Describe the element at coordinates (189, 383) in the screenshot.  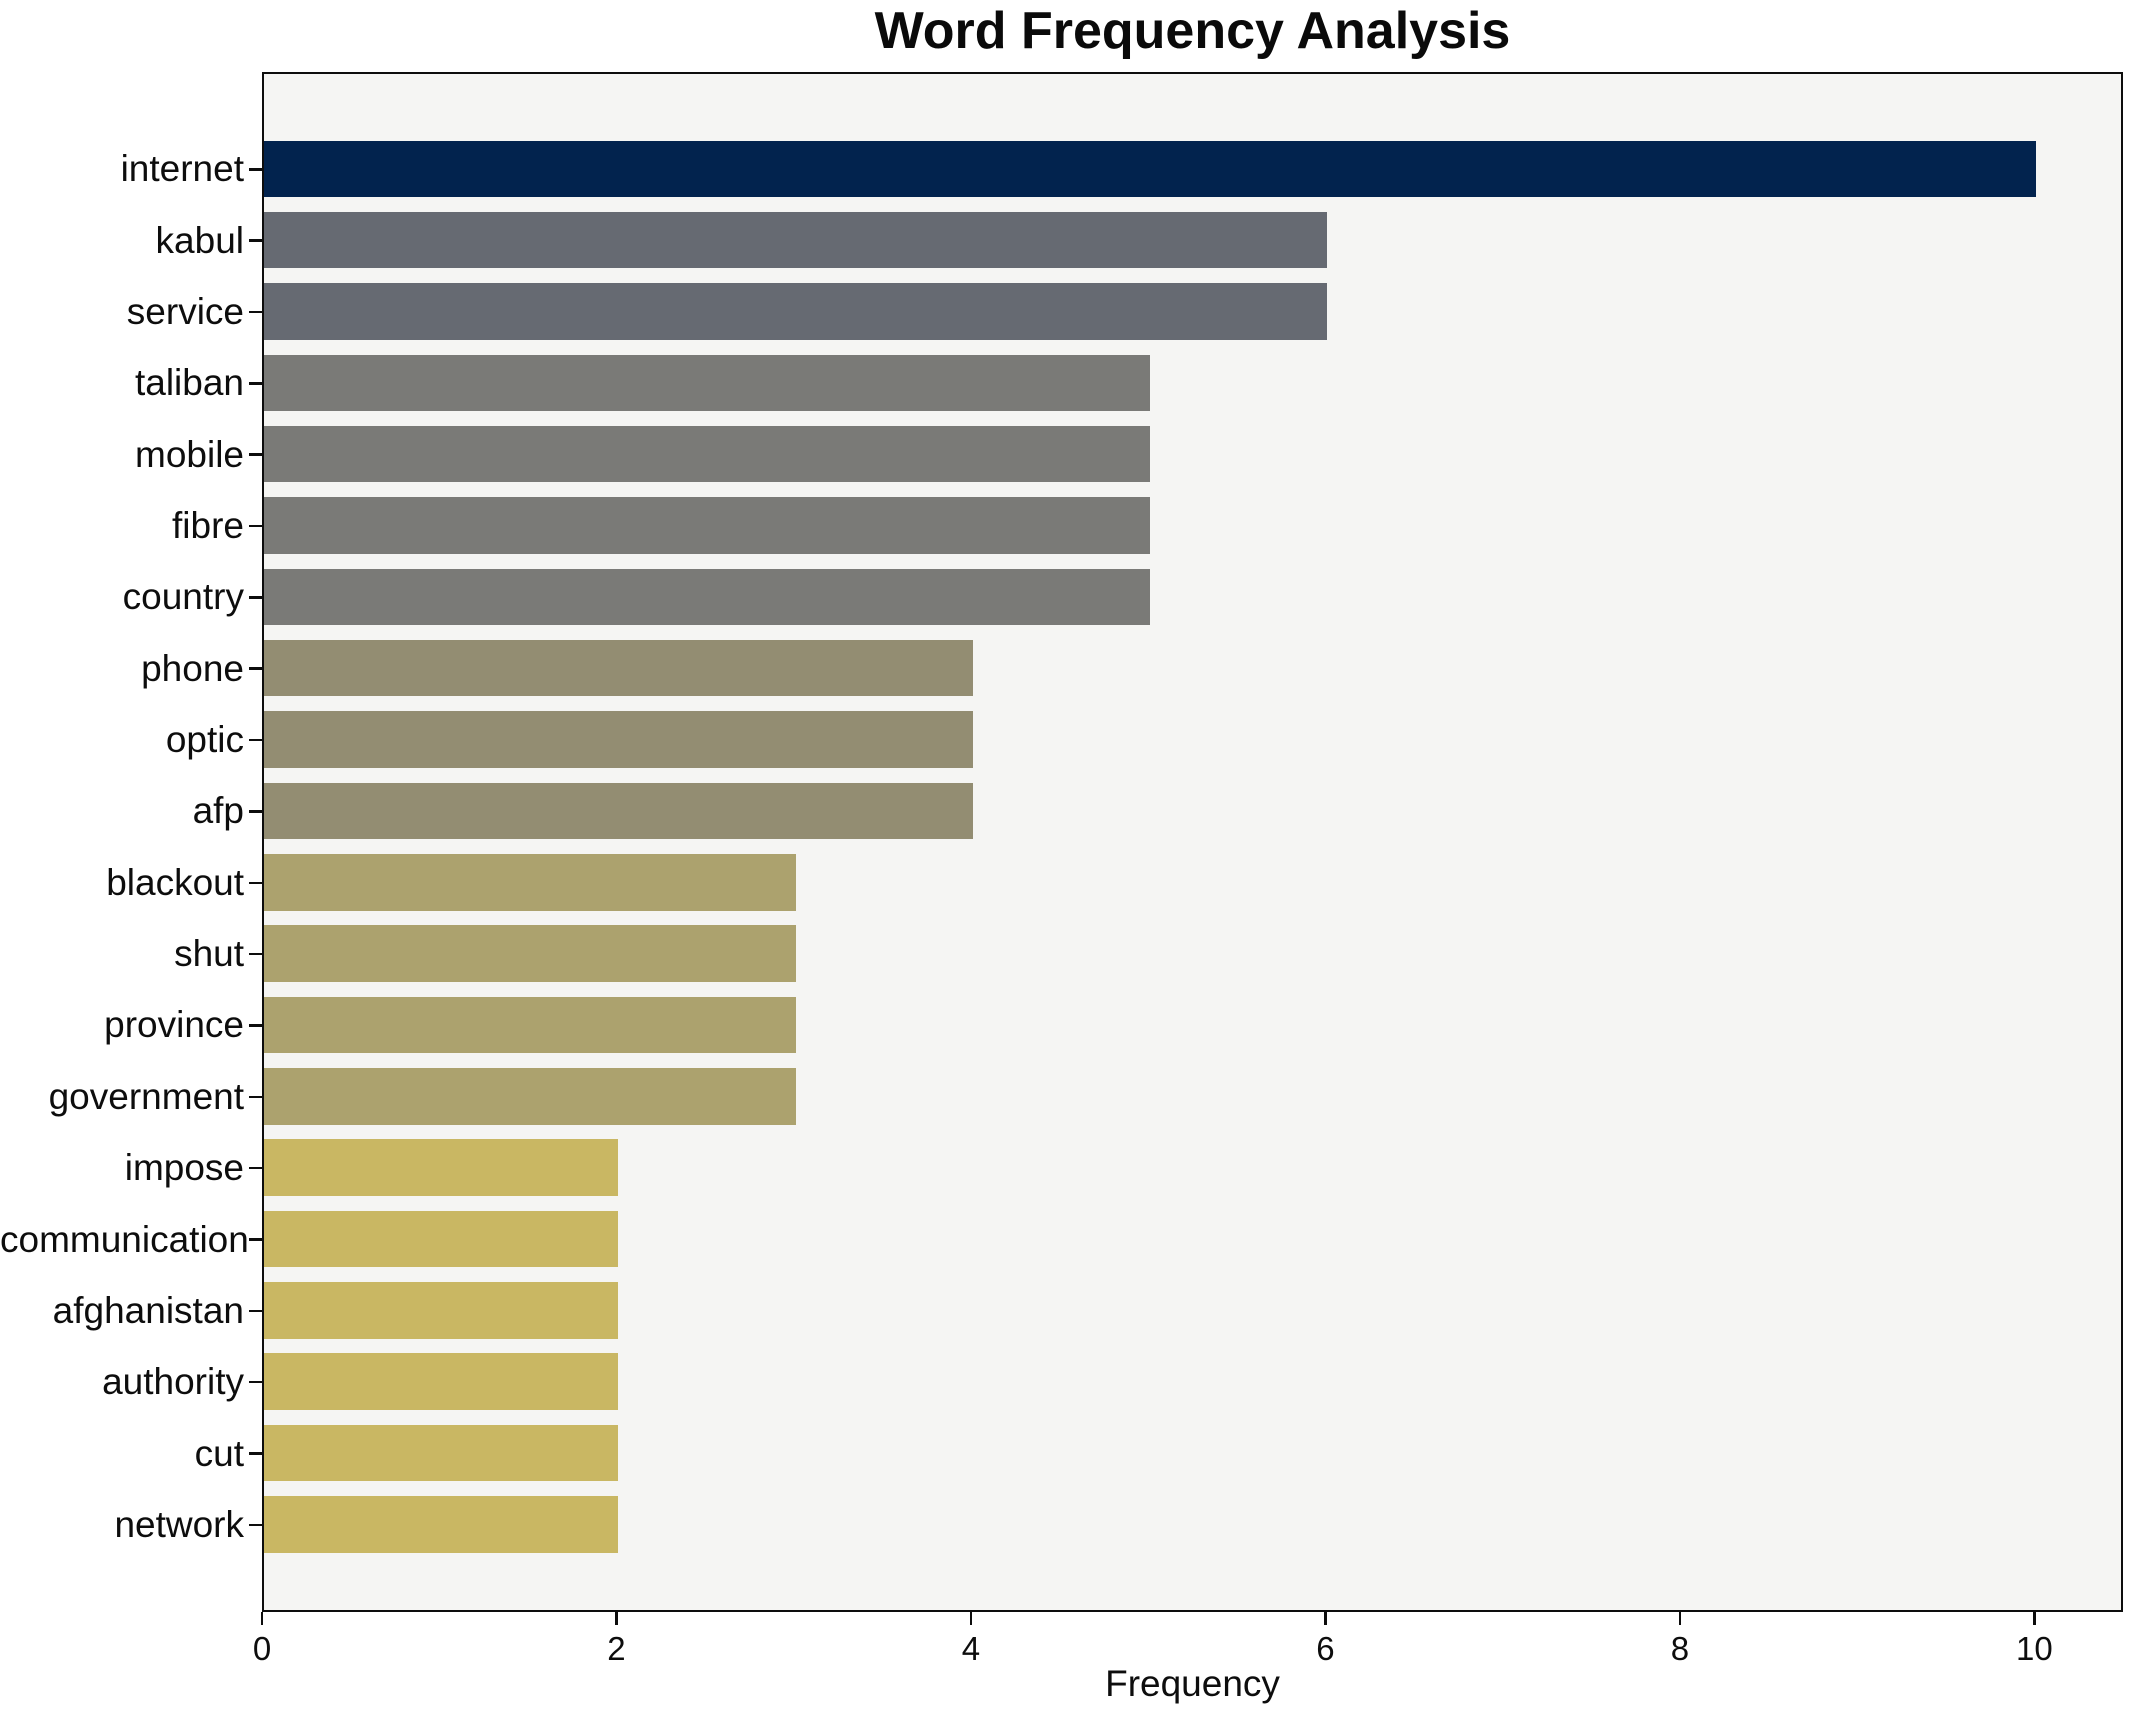
I see `y-axis-tick-label: taliban` at that location.